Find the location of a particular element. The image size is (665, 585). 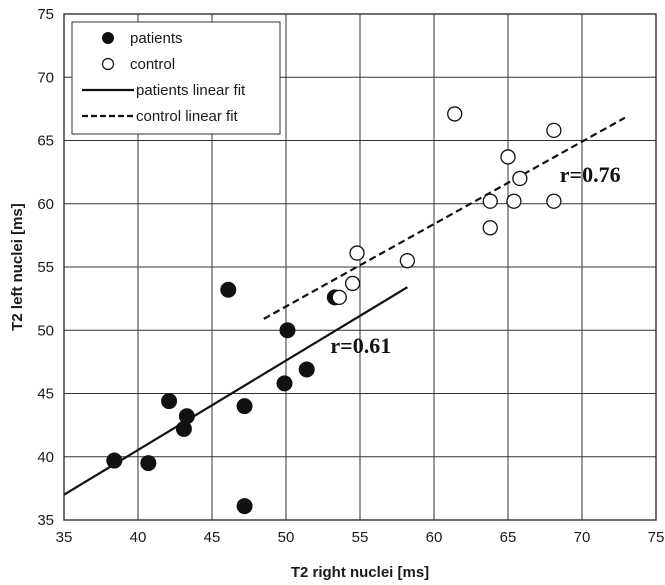

y-tick-label: 60 is located at coordinates (45, 204).